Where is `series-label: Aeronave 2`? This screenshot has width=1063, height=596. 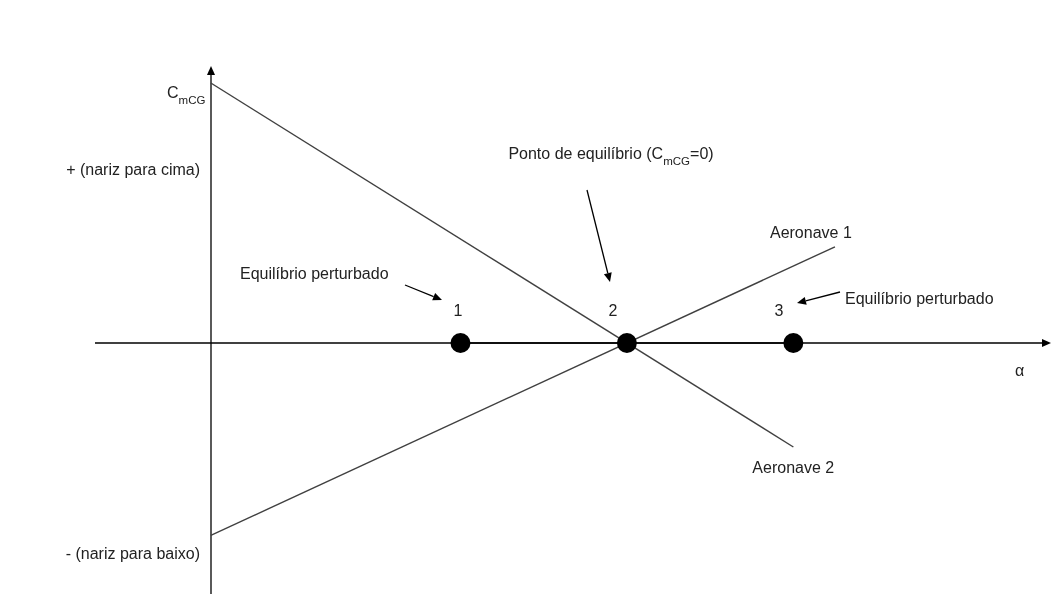
series-label: Aeronave 2 is located at coordinates (793, 467).